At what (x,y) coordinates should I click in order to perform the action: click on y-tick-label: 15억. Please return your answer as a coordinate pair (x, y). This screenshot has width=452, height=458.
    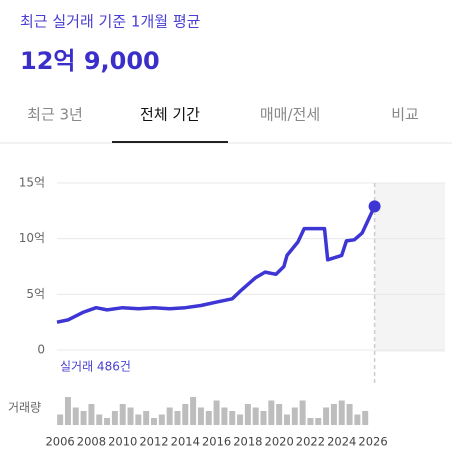
    Looking at the image, I should click on (32, 183).